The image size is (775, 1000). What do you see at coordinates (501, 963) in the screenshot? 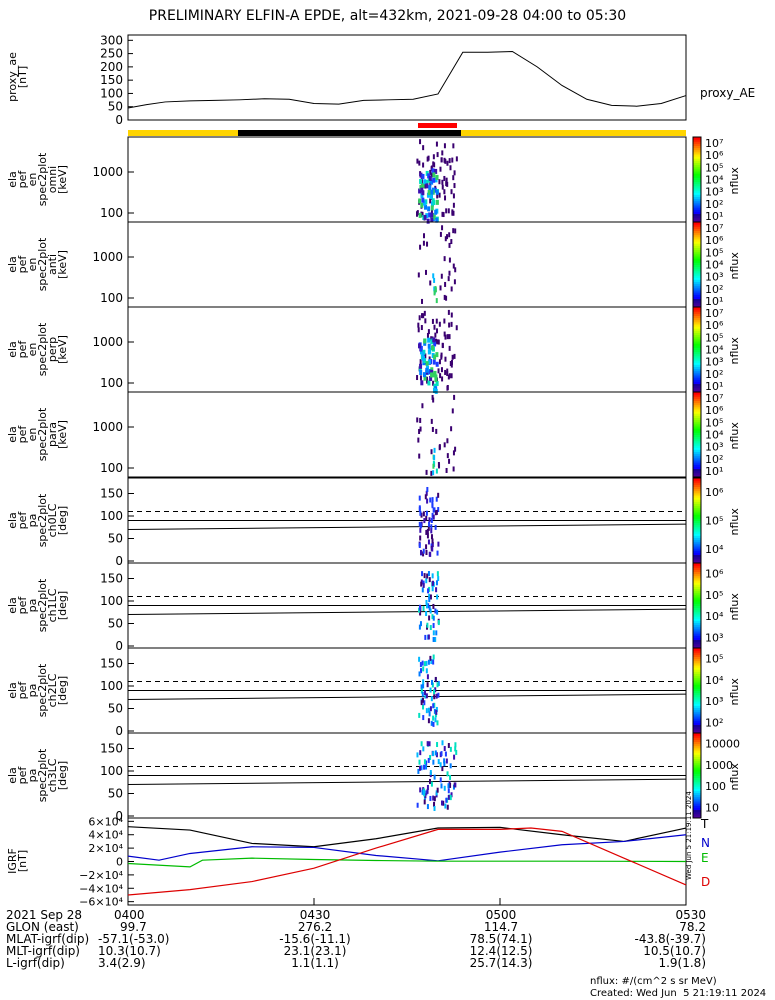
I see `ephemeris-value: 25.7(14.3)` at bounding box center [501, 963].